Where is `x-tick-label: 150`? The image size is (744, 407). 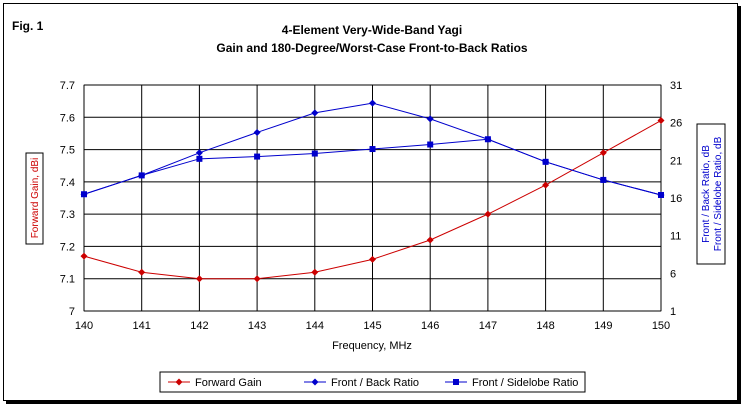
x-tick-label: 150 is located at coordinates (661, 326).